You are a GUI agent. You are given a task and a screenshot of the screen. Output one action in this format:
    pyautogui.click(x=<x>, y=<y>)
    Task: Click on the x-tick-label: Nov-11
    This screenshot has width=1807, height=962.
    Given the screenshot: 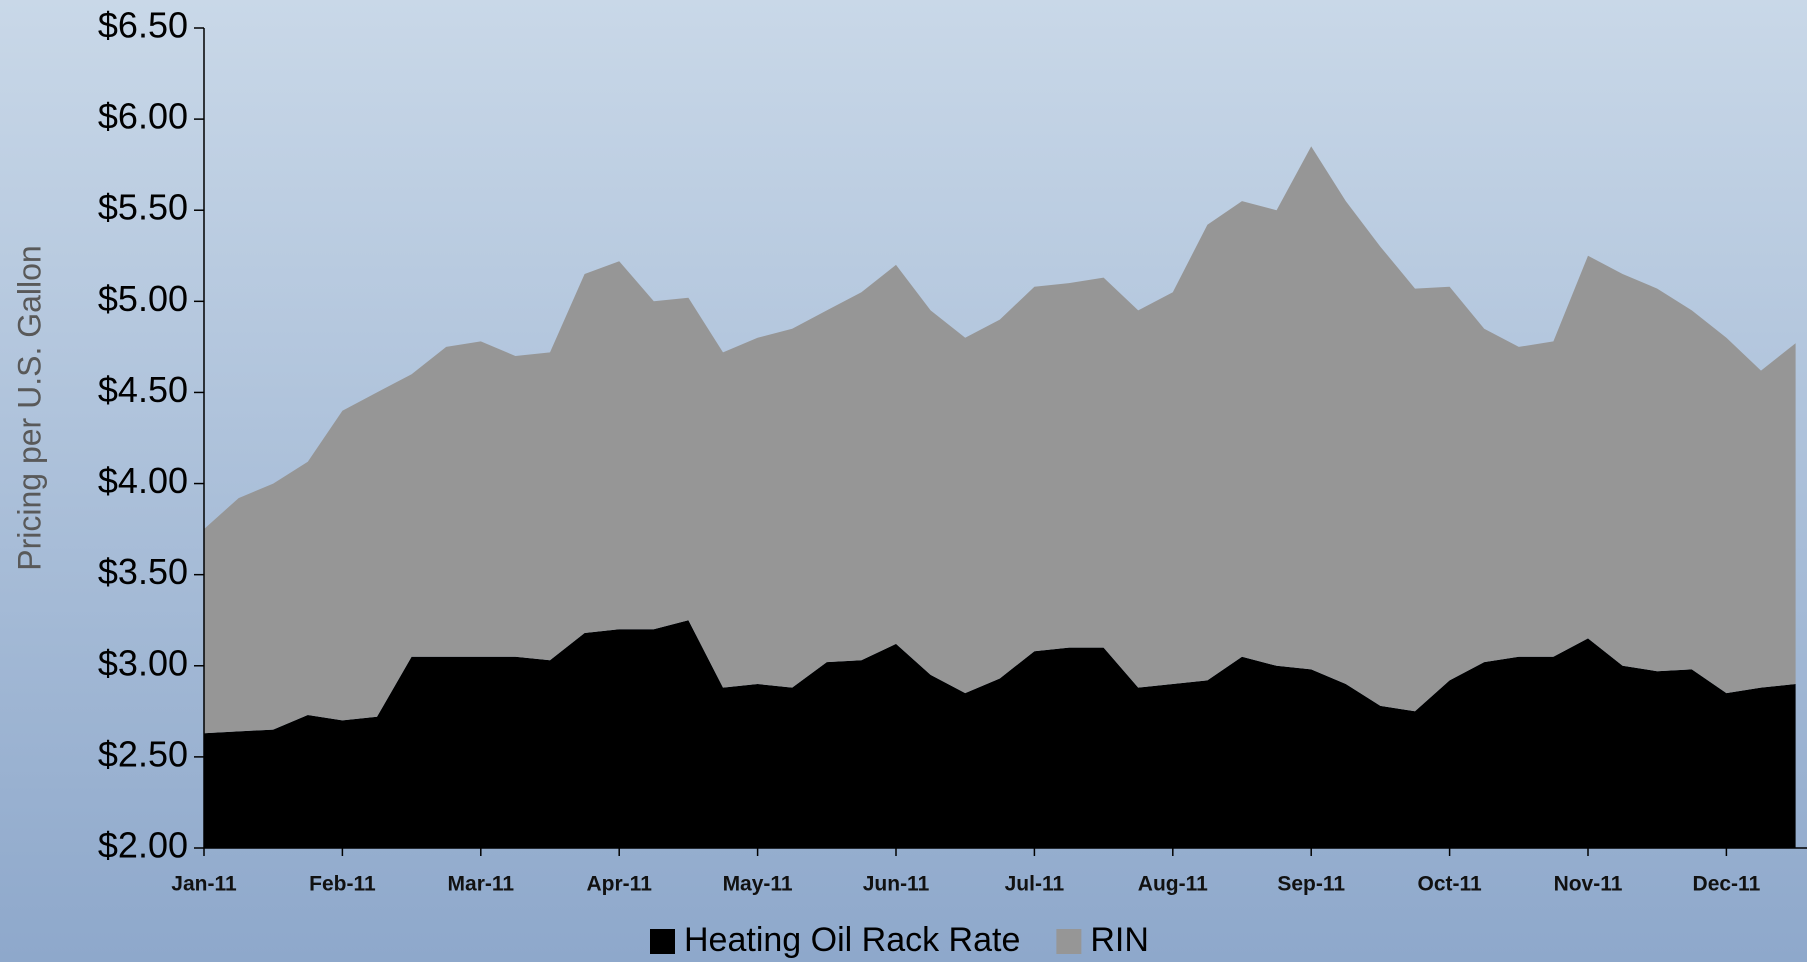 What is the action you would take?
    pyautogui.click(x=1588, y=884)
    